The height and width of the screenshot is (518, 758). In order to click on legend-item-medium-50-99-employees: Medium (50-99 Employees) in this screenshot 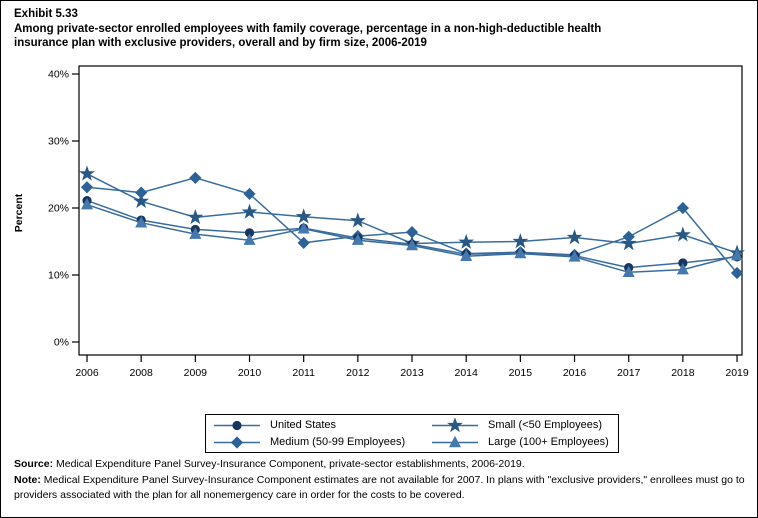, I will do `click(321, 442)`.